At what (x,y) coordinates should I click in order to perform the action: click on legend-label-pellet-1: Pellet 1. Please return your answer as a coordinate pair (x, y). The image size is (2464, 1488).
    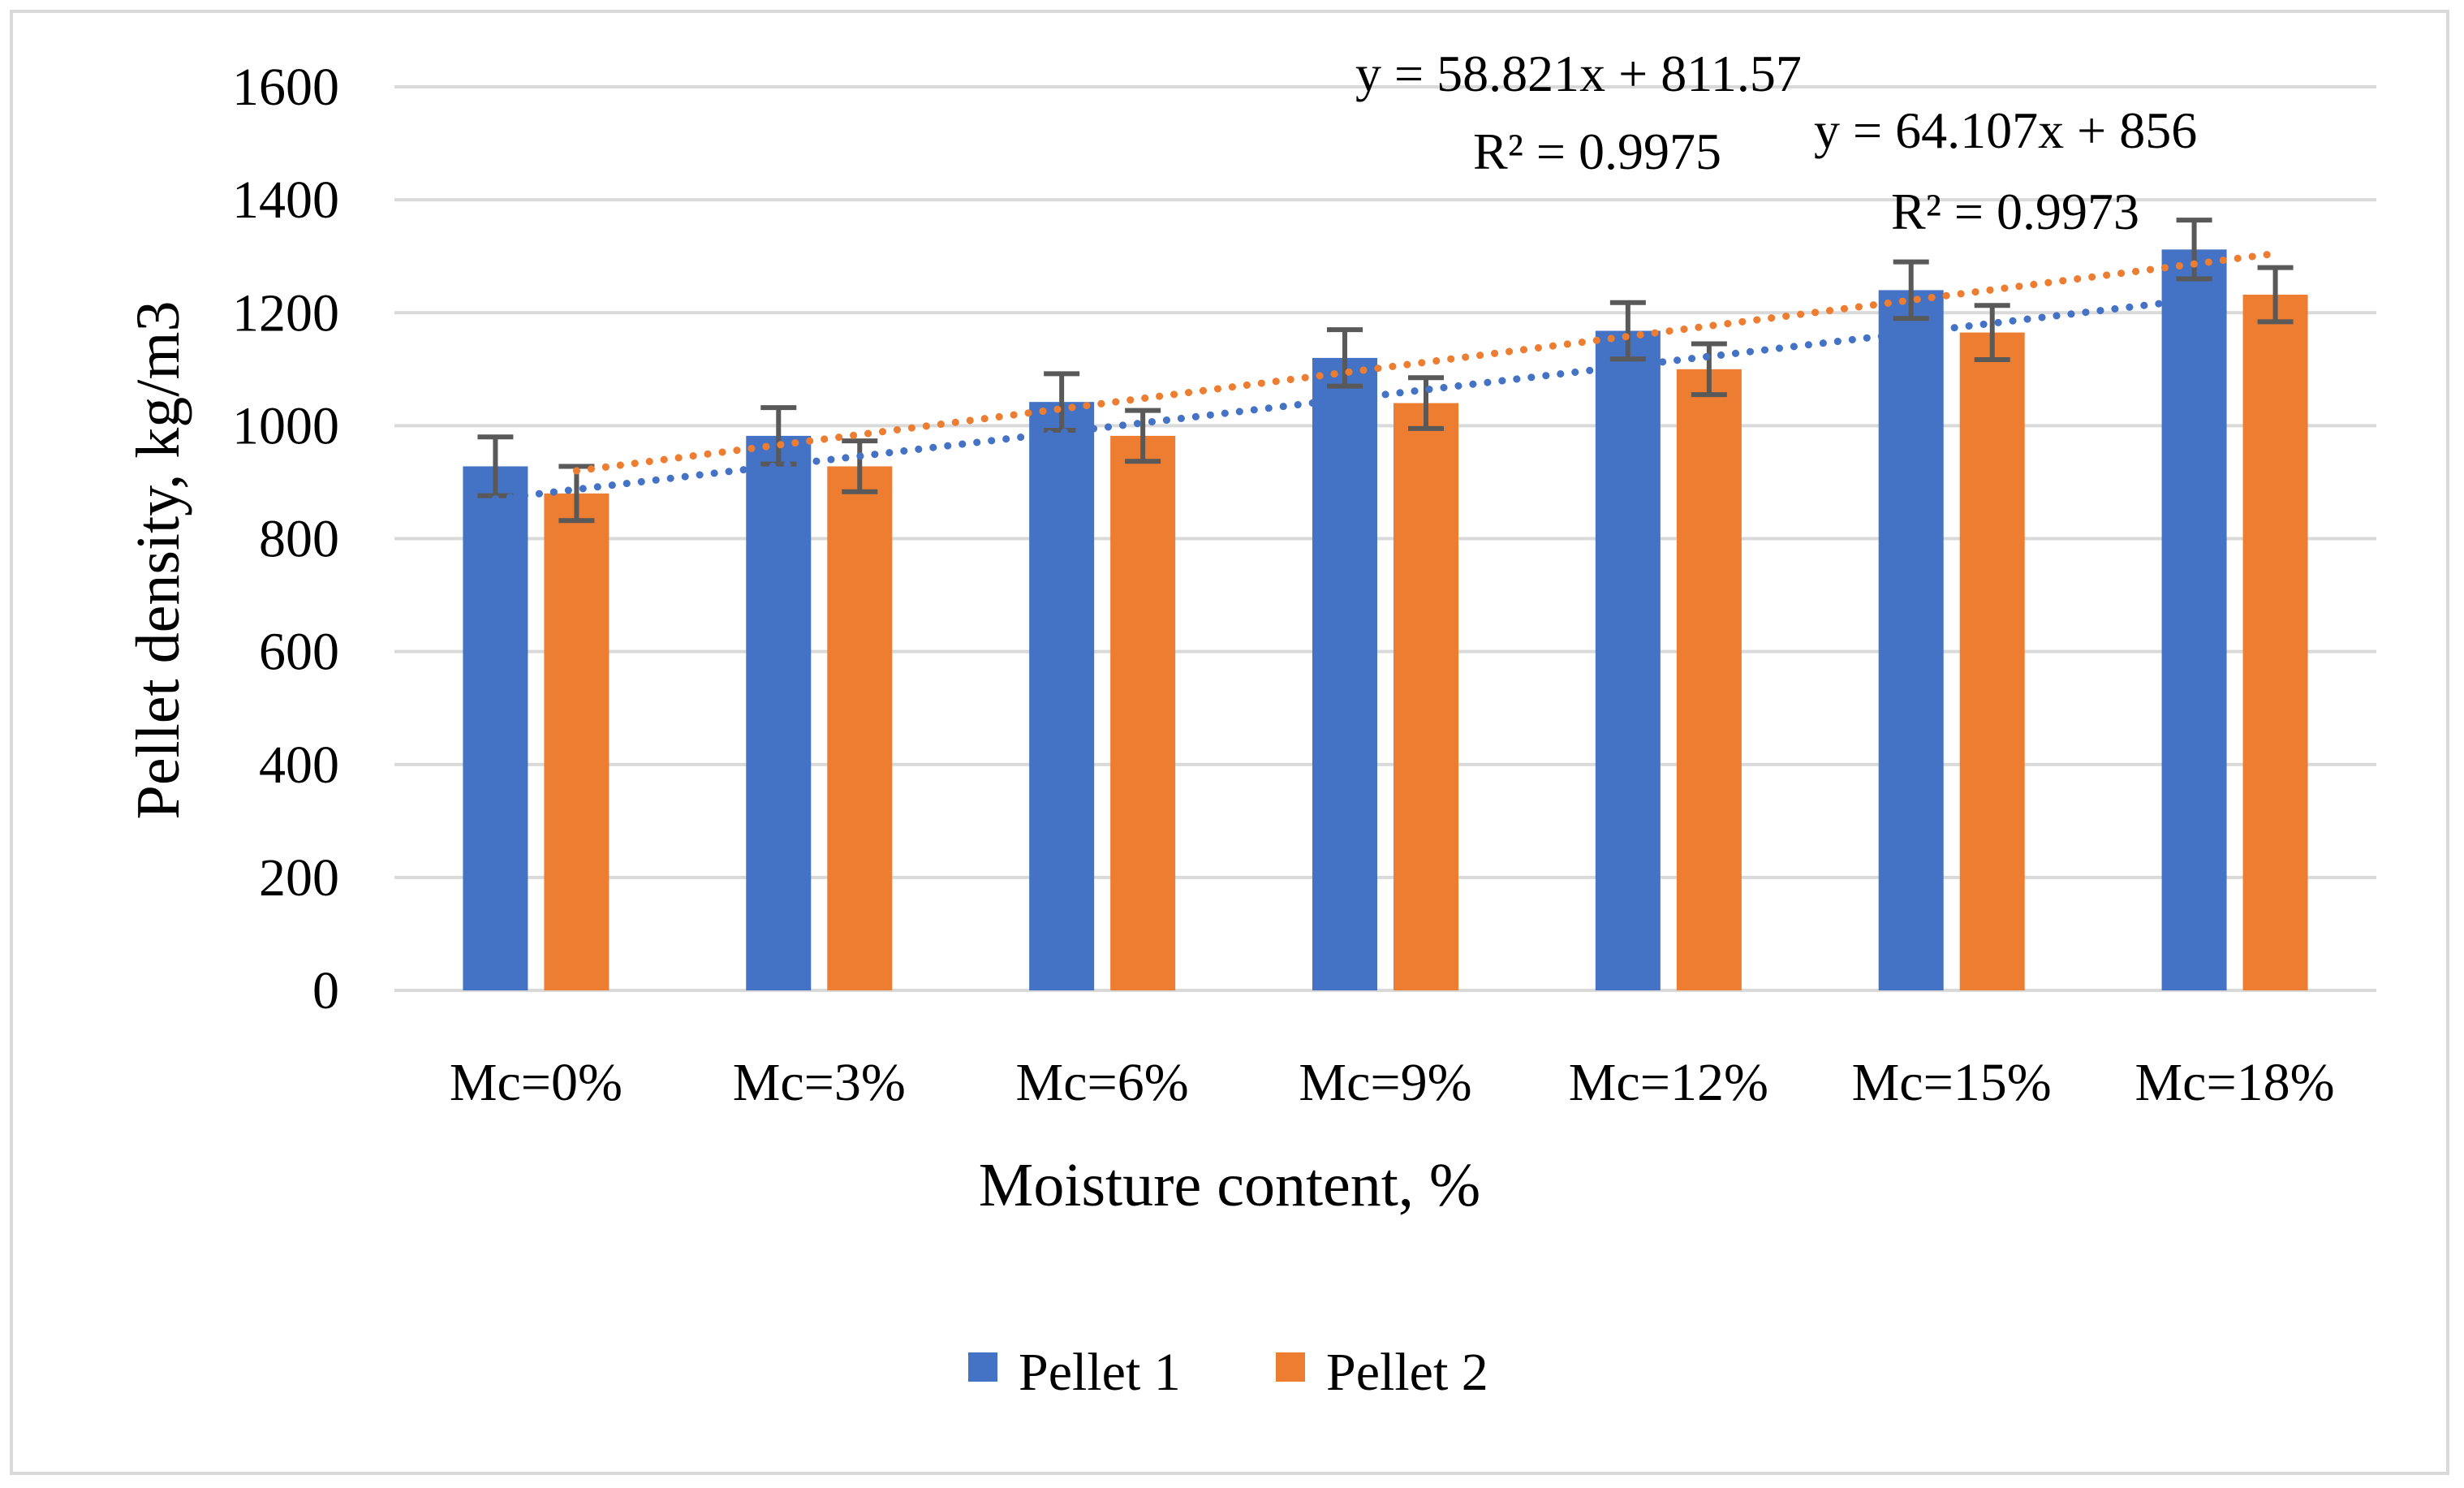
    Looking at the image, I should click on (1100, 1373).